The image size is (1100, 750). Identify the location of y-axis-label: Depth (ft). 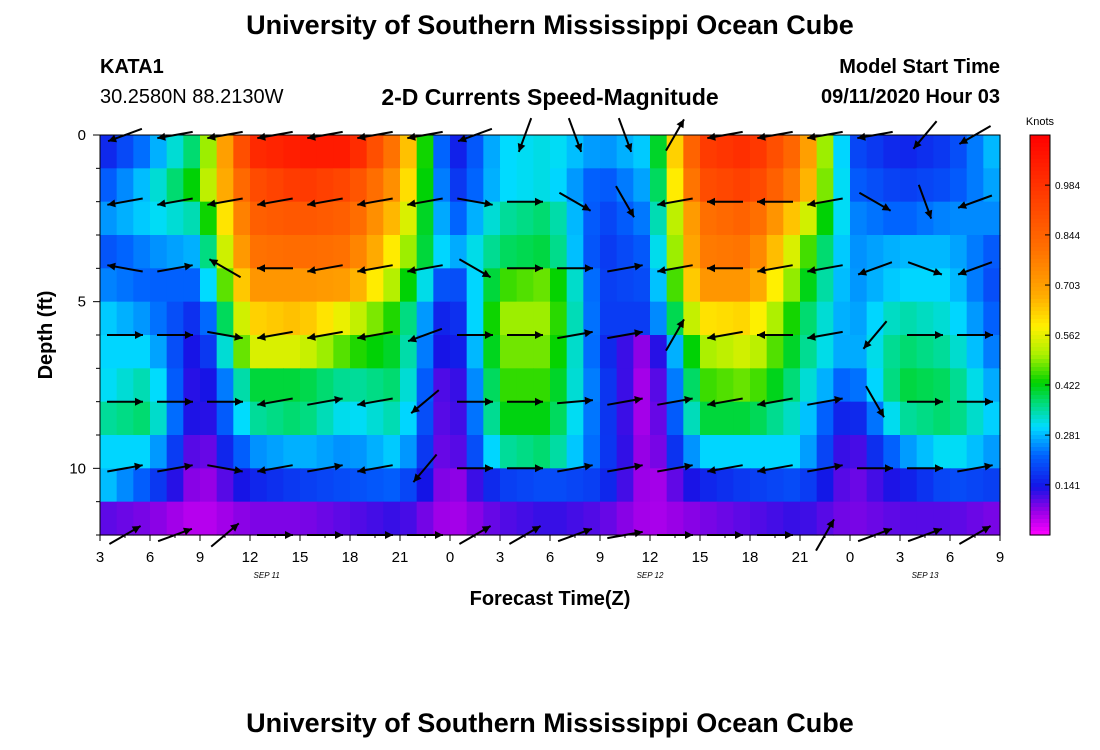
(46, 335).